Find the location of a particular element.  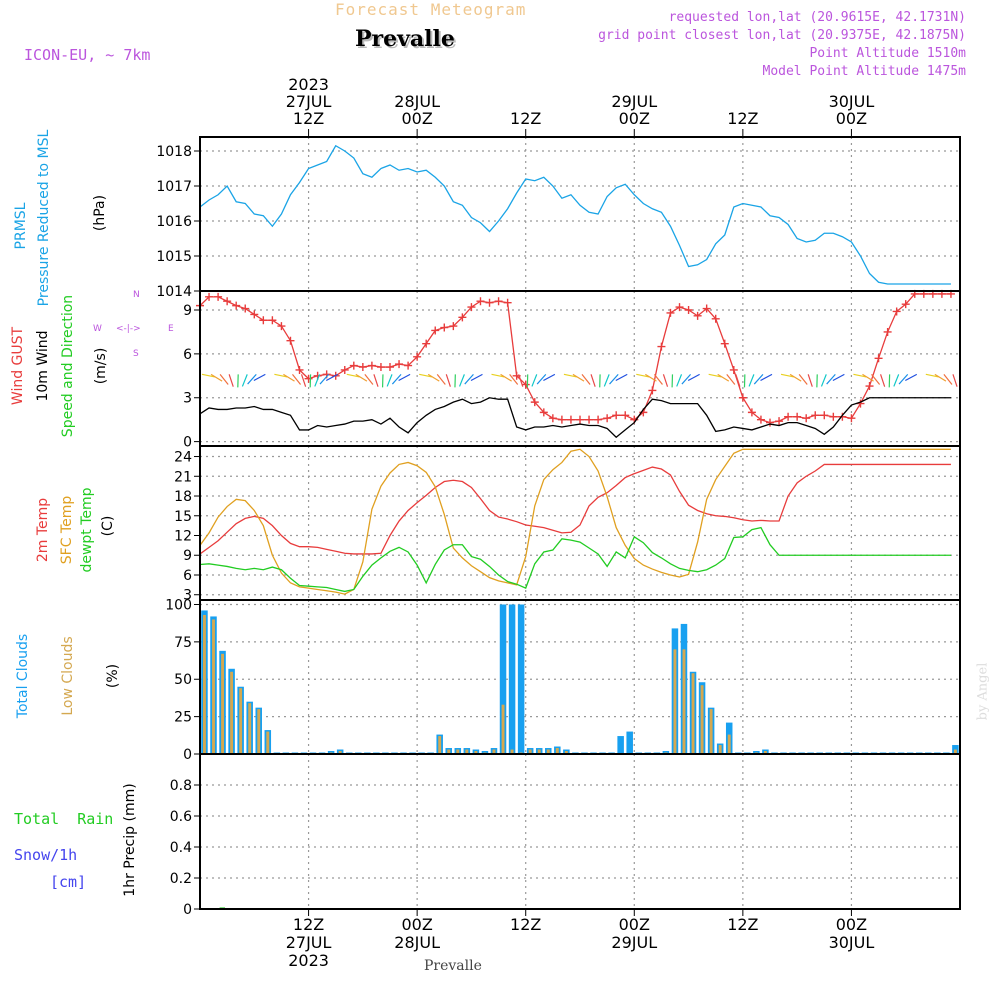

pressure-ytick-label: 1014 is located at coordinates (174, 292).